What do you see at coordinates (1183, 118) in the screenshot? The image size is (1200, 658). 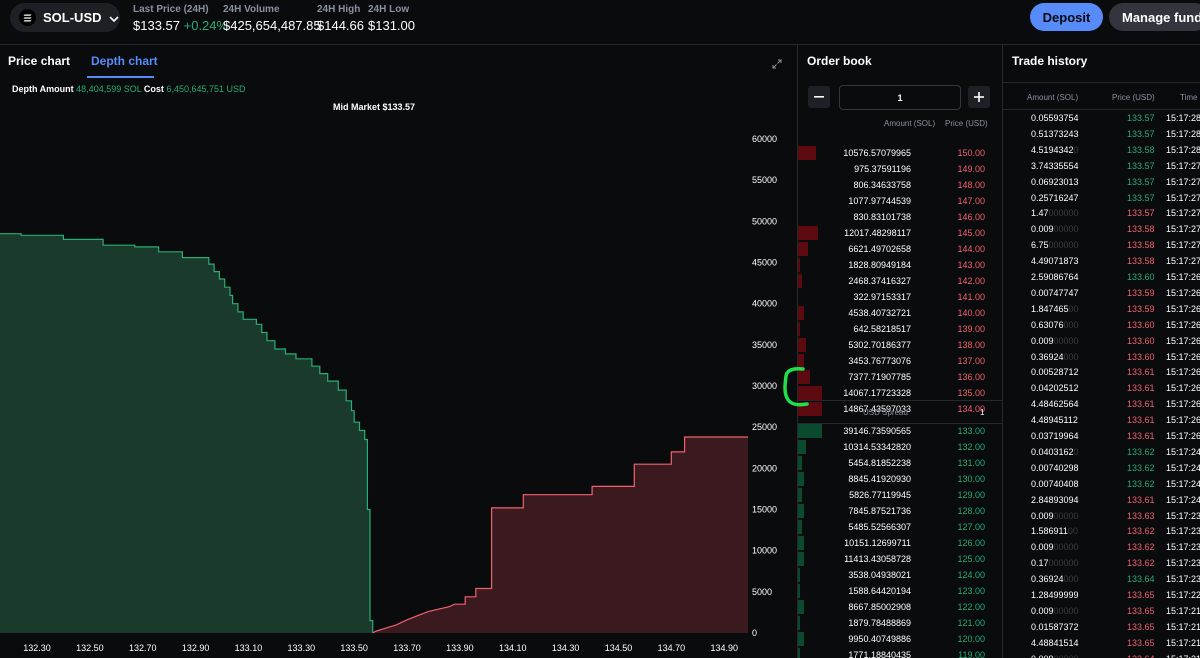 I see `trade-time: 15:17:28` at bounding box center [1183, 118].